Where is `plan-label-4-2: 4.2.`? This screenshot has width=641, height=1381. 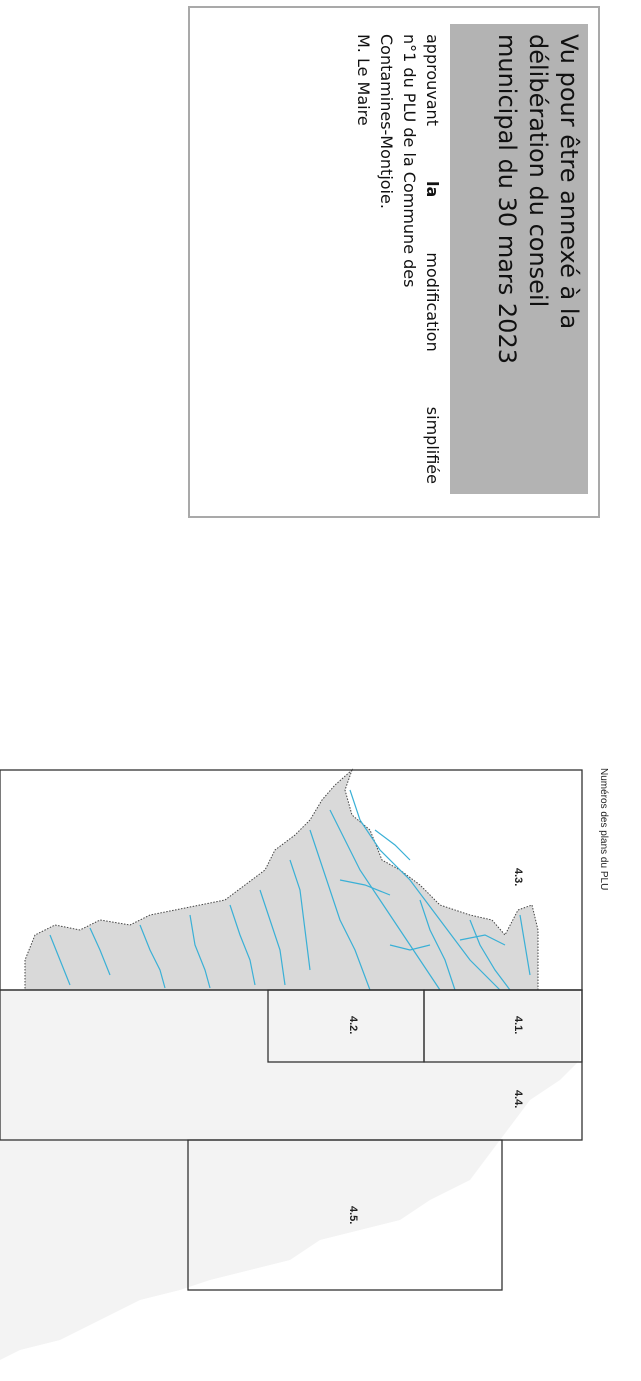
plan-label-4-2: 4.2. is located at coordinates (353, 1025).